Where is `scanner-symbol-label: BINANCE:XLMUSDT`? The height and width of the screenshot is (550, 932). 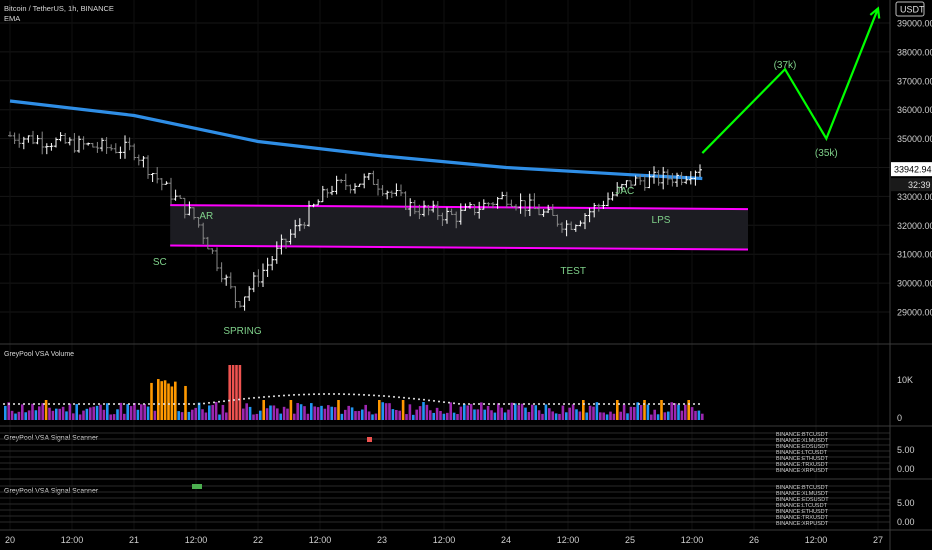 scanner-symbol-label: BINANCE:XLMUSDT is located at coordinates (802, 494).